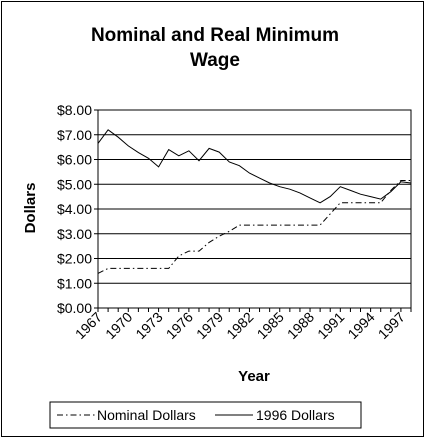 The width and height of the screenshot is (427, 440). What do you see at coordinates (74, 209) in the screenshot?
I see `y-tick-label: $4.00` at bounding box center [74, 209].